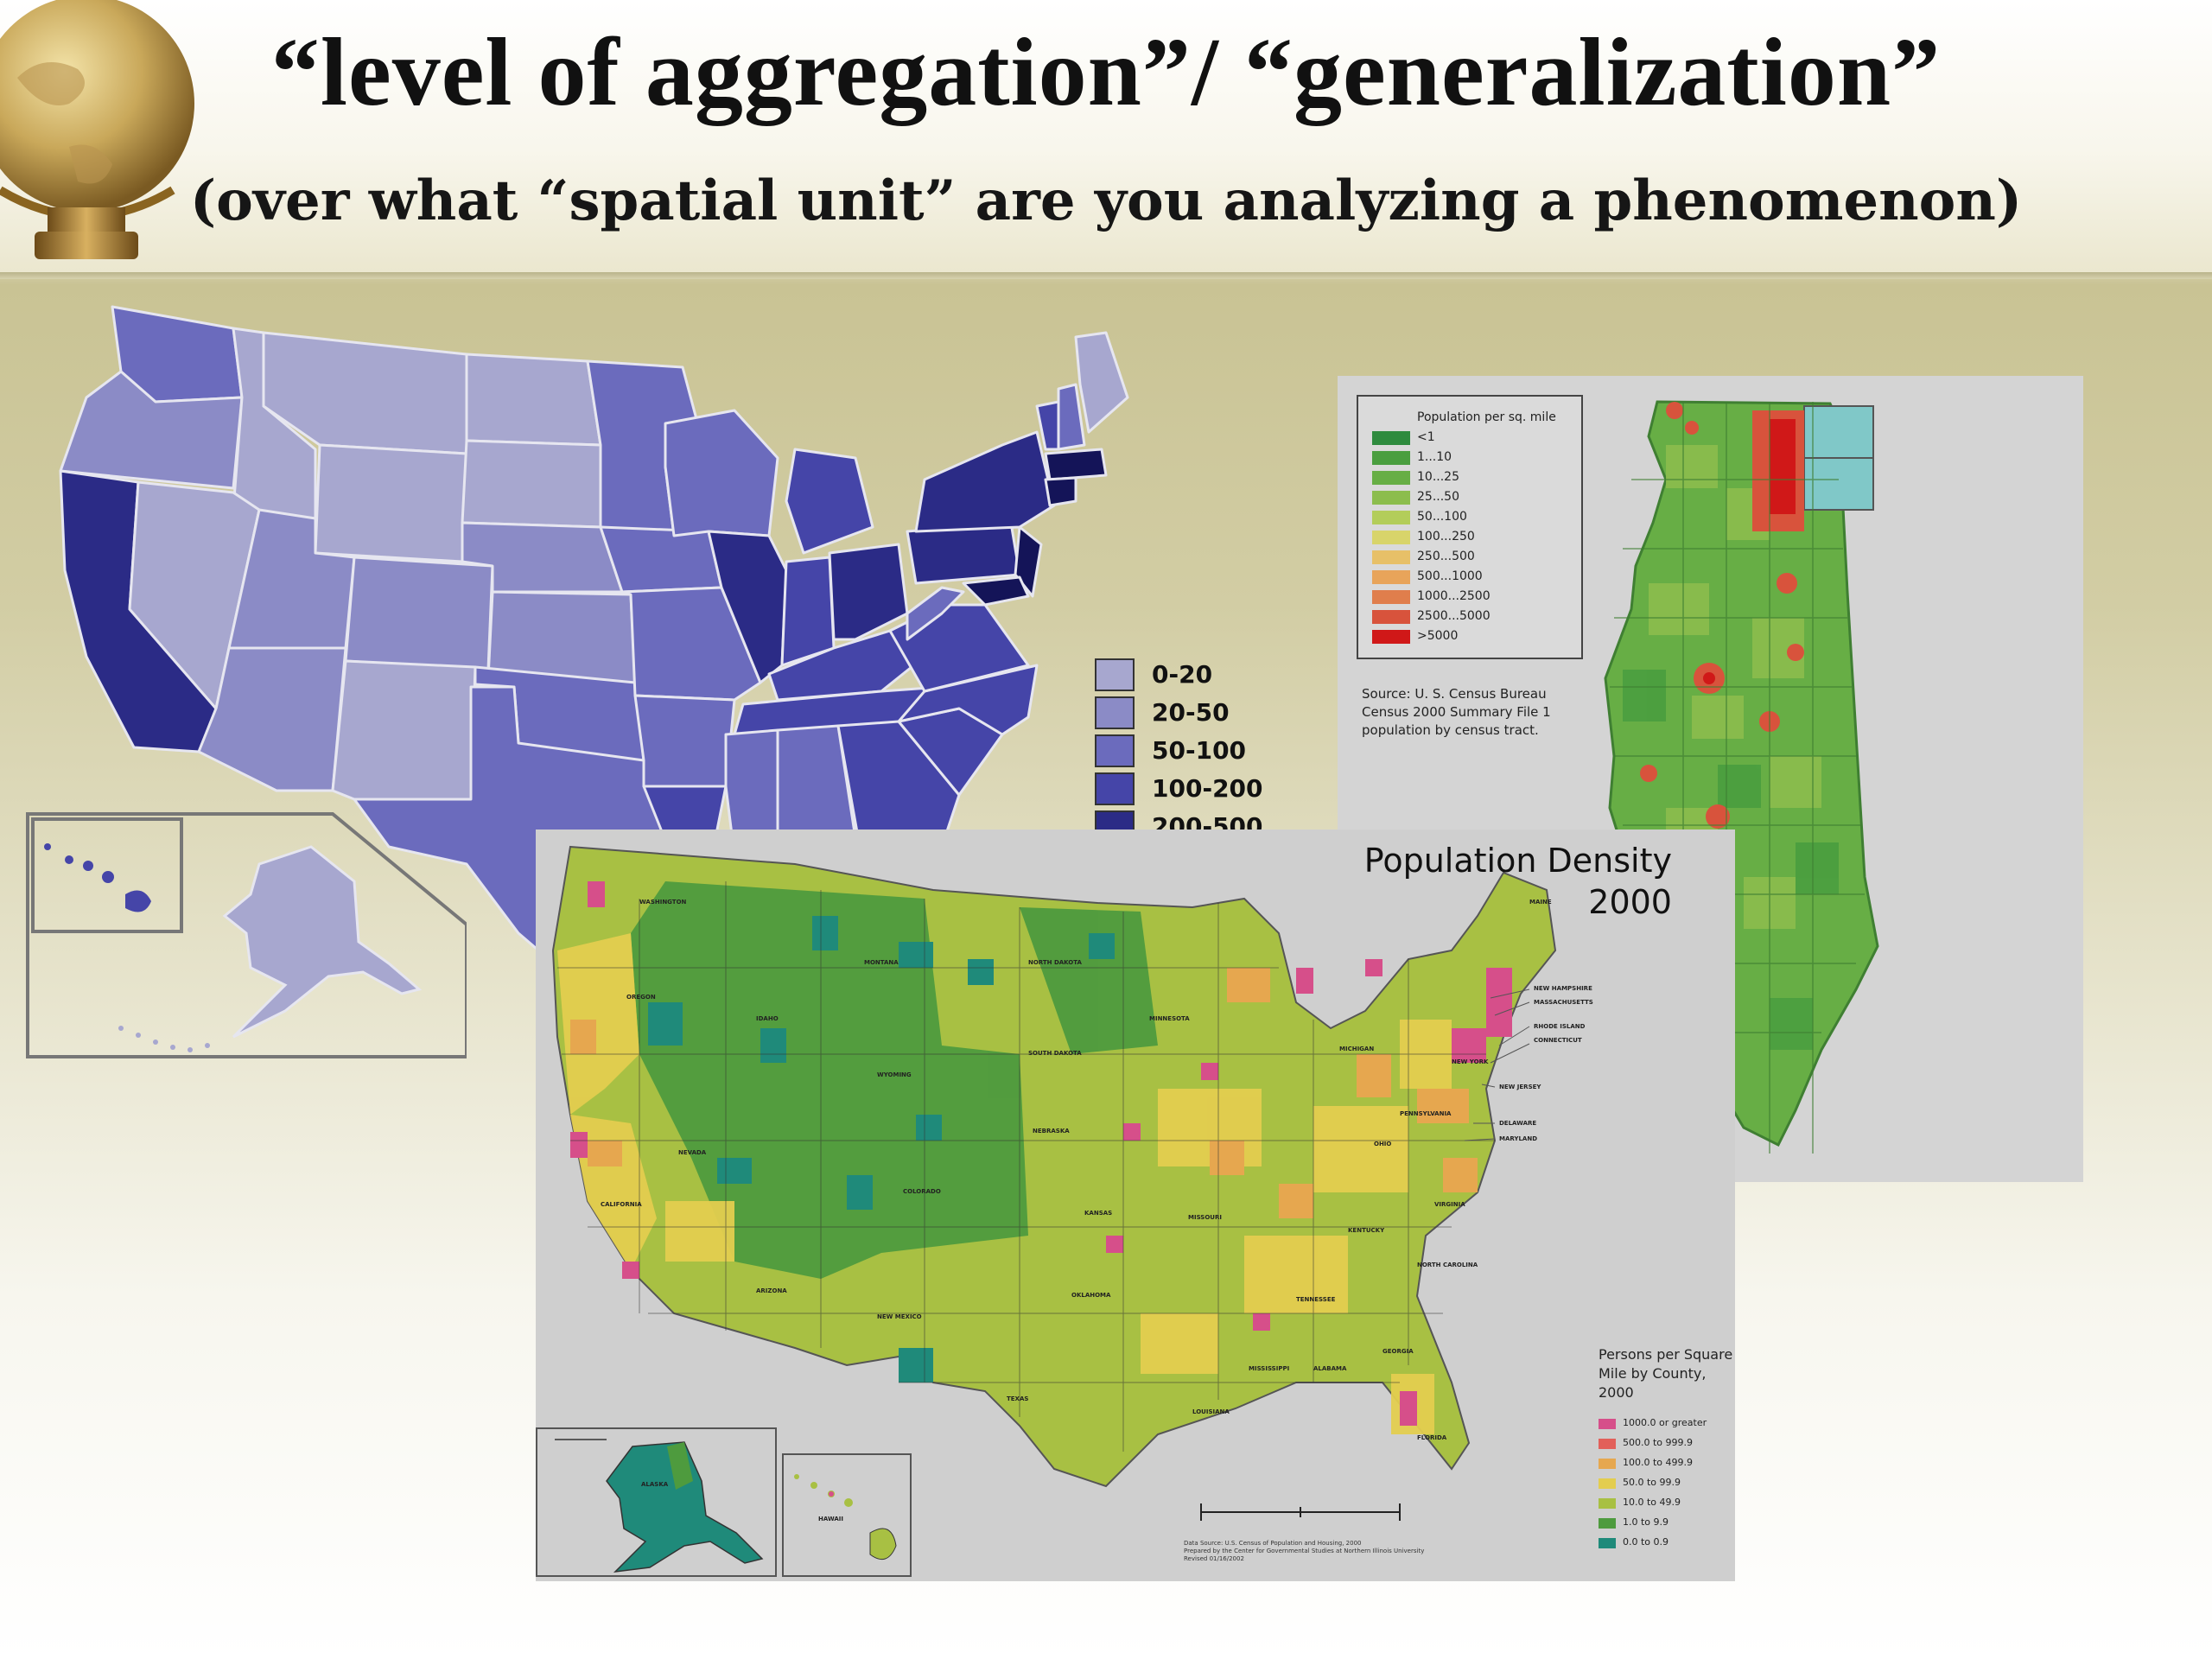  What do you see at coordinates (881, 963) in the screenshot?
I see `state-label: MONTANA` at bounding box center [881, 963].